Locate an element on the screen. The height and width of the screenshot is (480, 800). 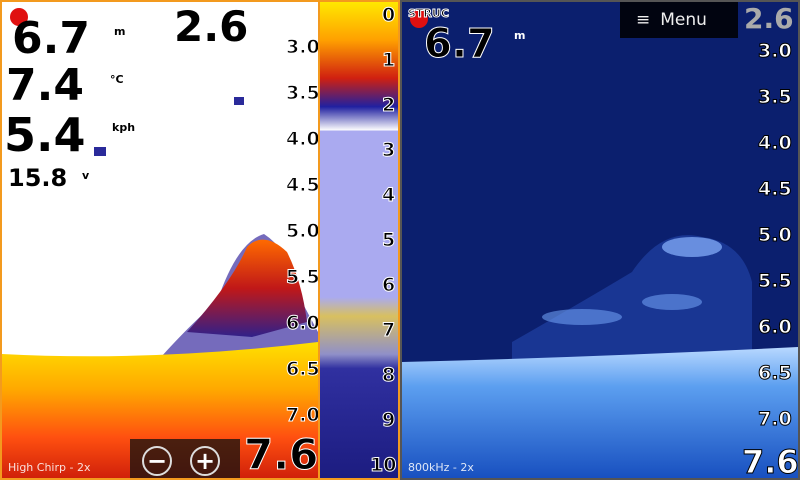
frequency-label: High Chirp - 2x is located at coordinates (49, 467).